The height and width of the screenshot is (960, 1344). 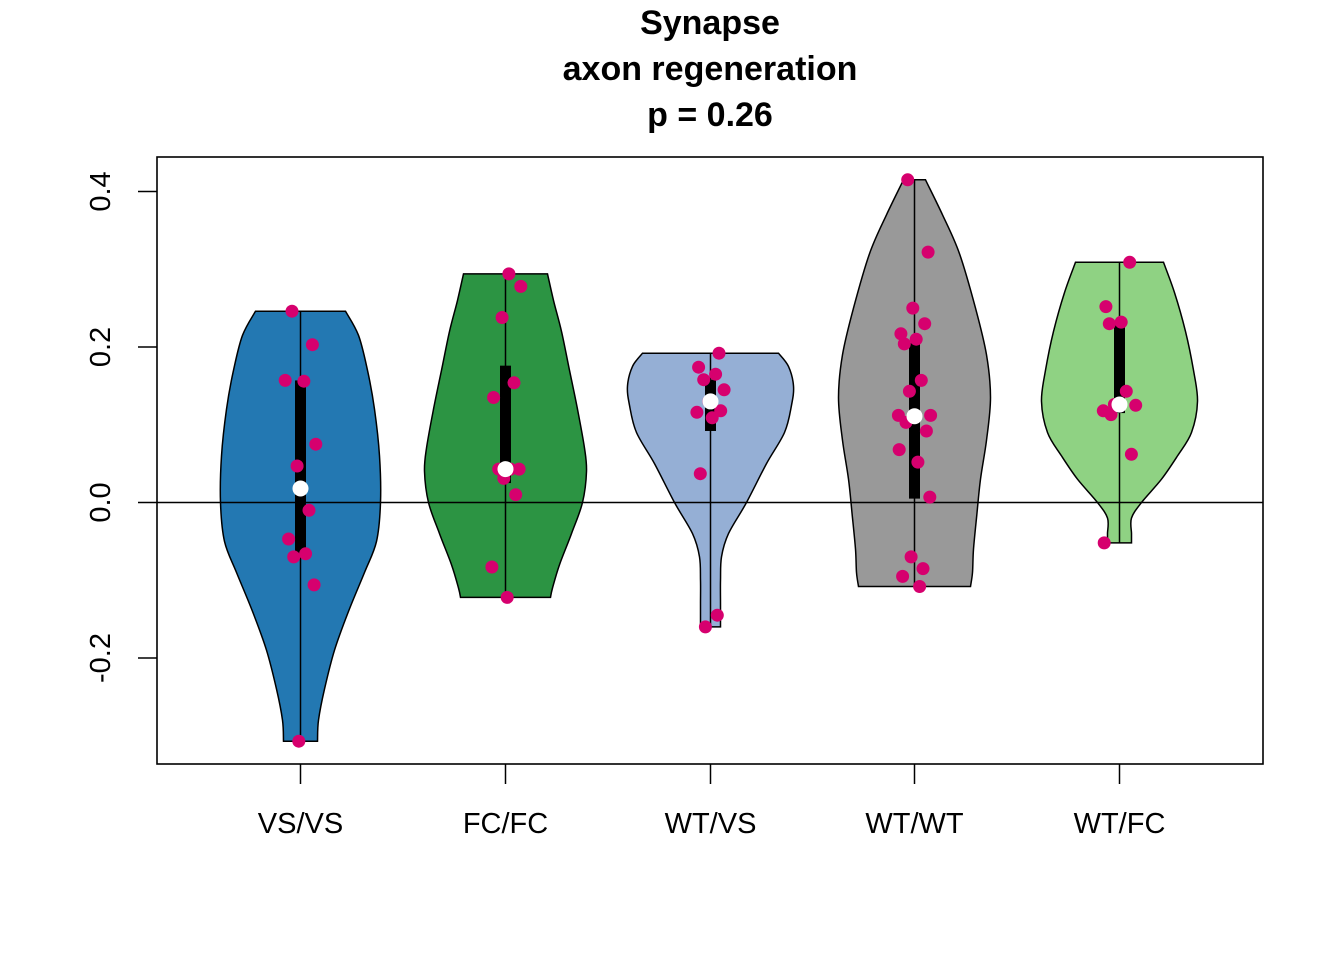 I want to click on x-tick-label: WT/VS, so click(x=711, y=824).